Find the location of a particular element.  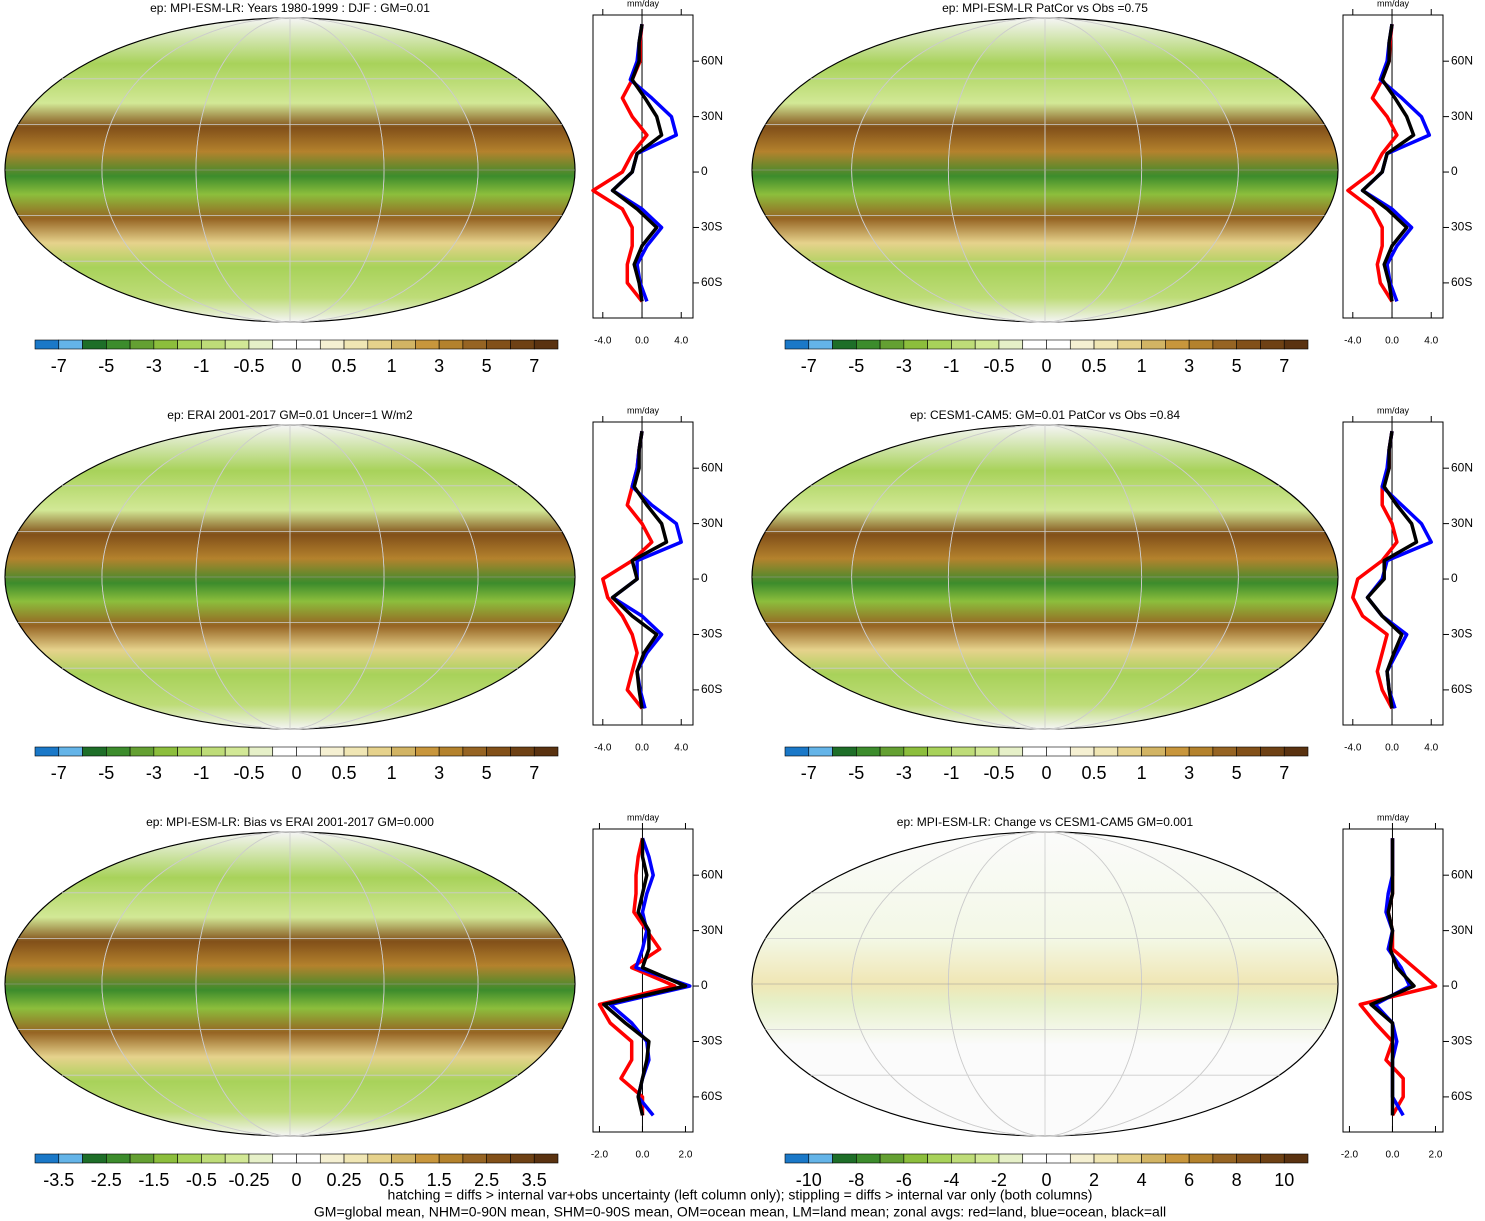

panel-title: ep: MPI-ESM-LR PatCor vs Obs =0.75 is located at coordinates (1045, 8).